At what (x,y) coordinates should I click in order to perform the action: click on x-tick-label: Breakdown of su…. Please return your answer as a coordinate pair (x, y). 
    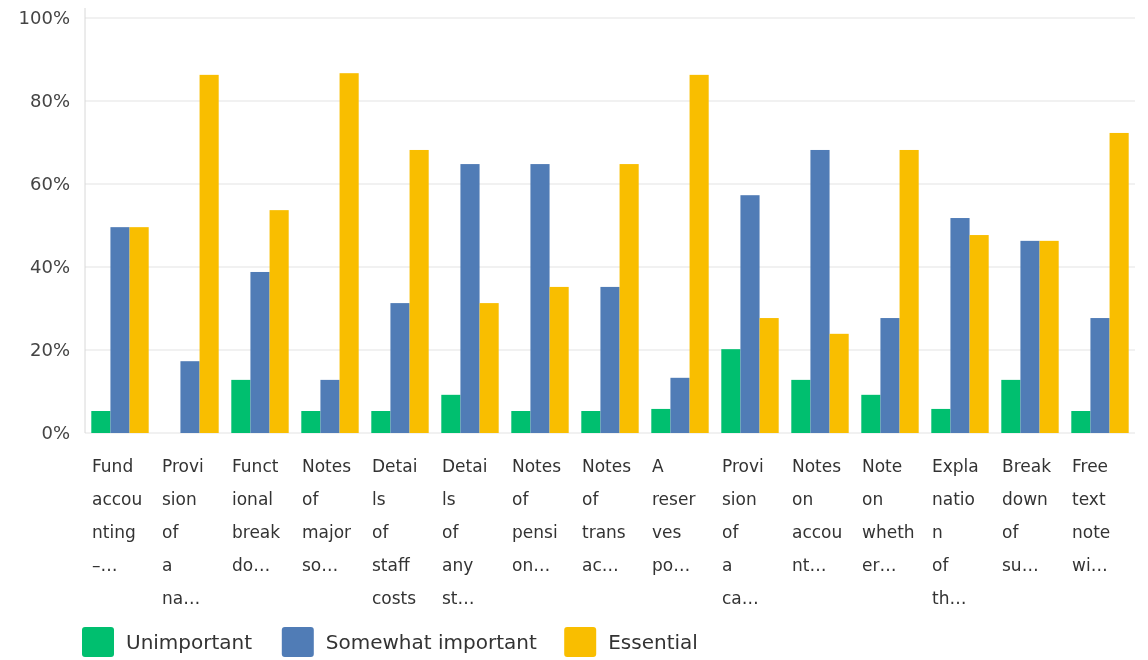
    Looking at the image, I should click on (1027, 515).